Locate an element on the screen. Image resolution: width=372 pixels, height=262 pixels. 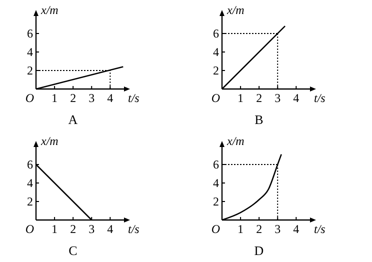
text: B is located at coordinates (259, 119).